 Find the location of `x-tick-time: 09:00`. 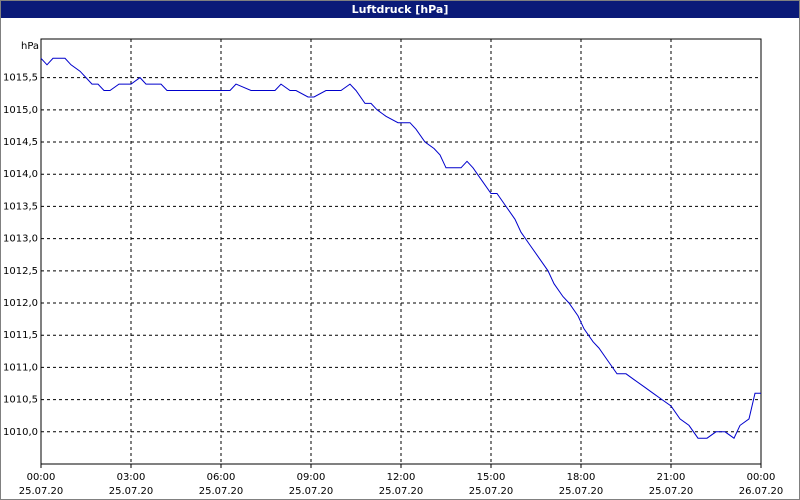

x-tick-time: 09:00 is located at coordinates (311, 477).